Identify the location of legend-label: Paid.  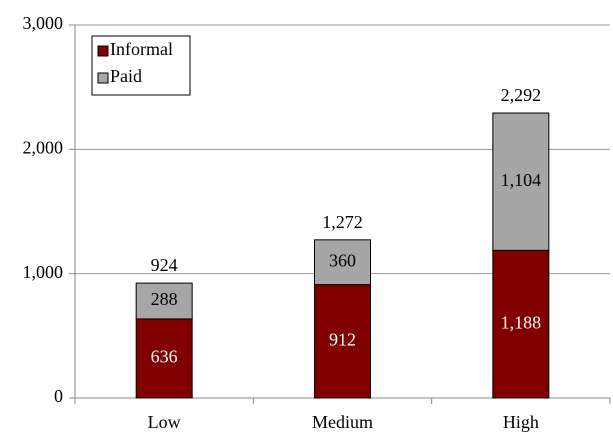
(126, 76).